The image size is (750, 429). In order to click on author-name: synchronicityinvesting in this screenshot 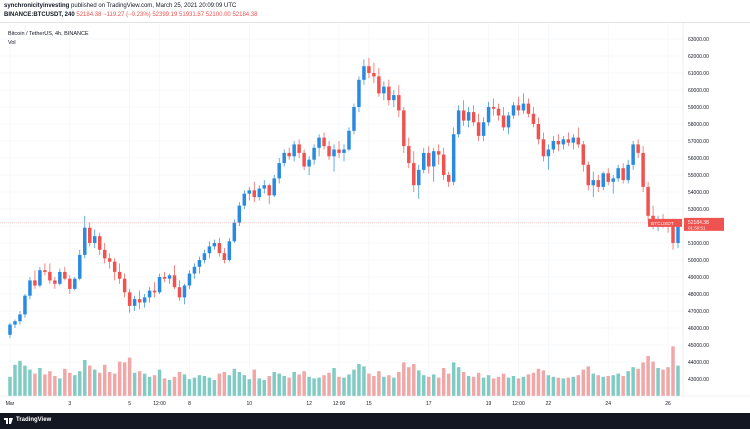, I will do `click(37, 6)`.